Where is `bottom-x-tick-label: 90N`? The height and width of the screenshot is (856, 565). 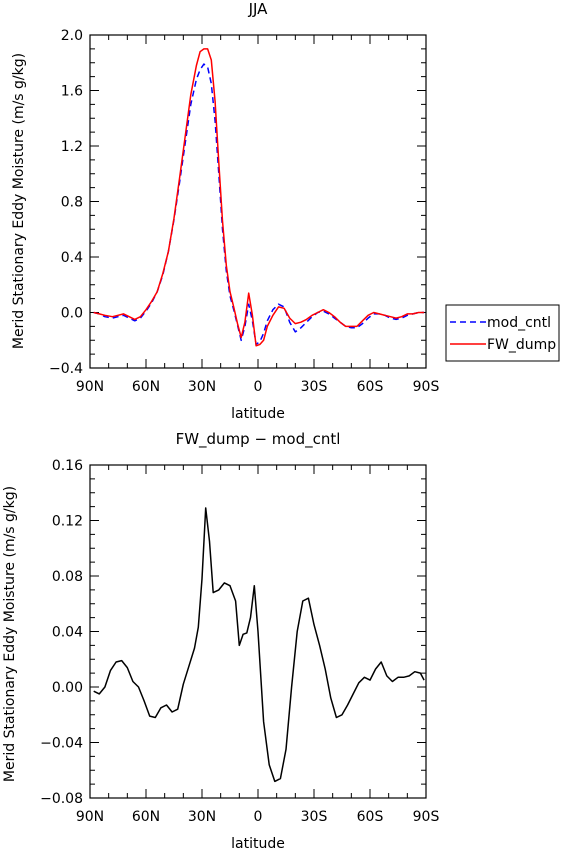
bottom-x-tick-label: 90N is located at coordinates (90, 817).